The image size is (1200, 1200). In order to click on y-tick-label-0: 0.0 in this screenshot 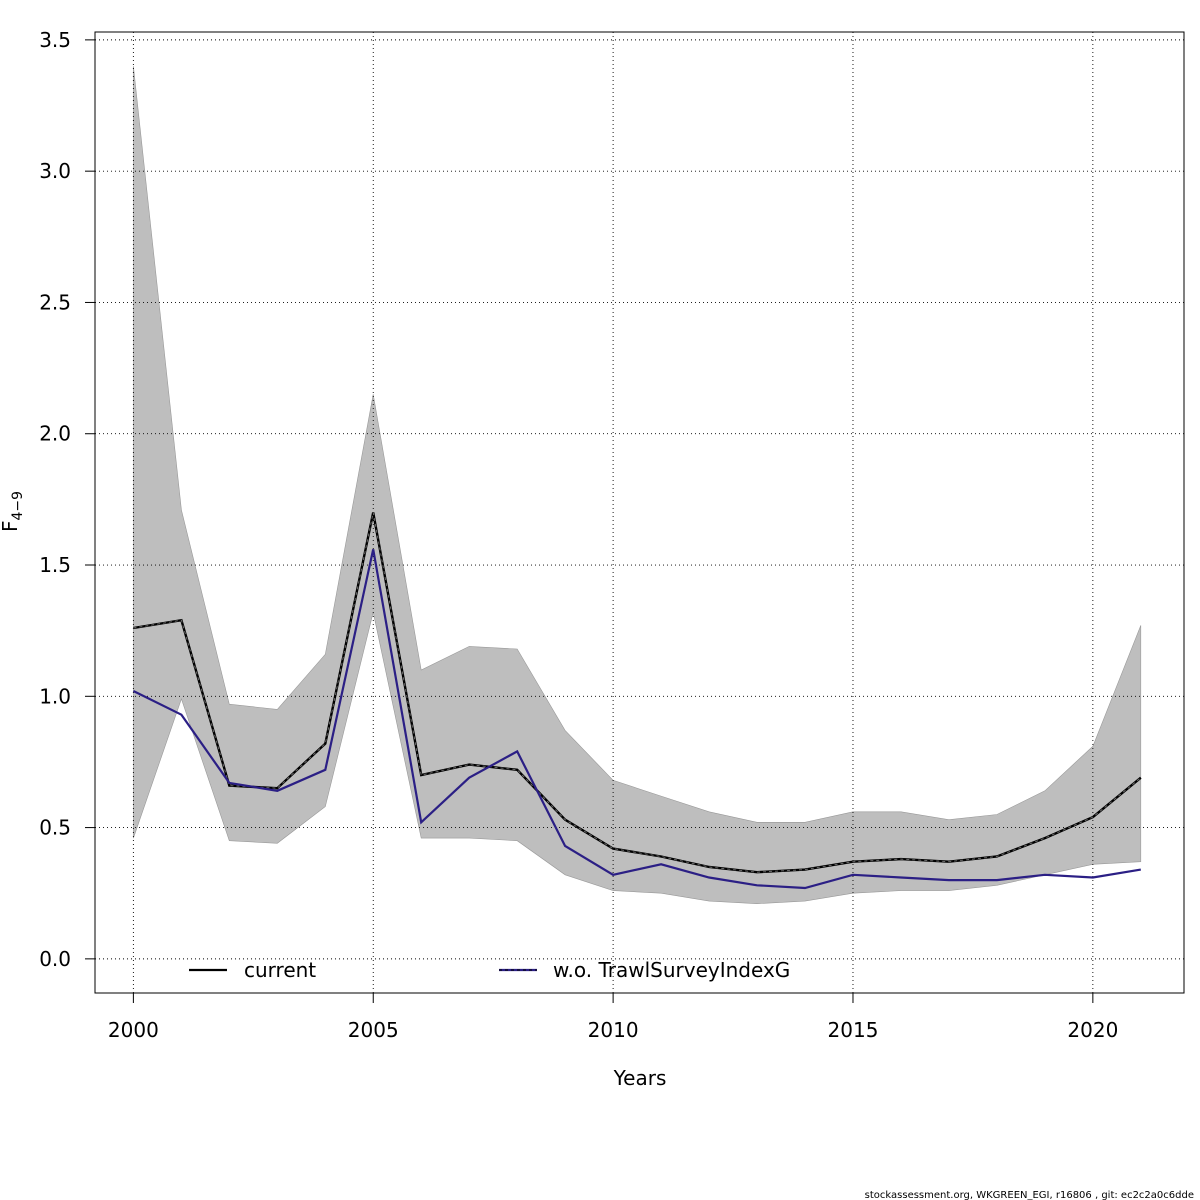, I will do `click(55, 959)`.